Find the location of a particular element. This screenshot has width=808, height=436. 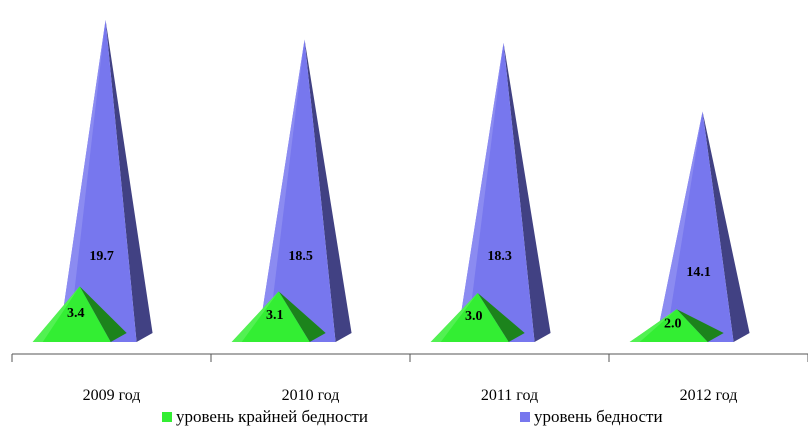

category-label: 2011 год is located at coordinates (509, 395).